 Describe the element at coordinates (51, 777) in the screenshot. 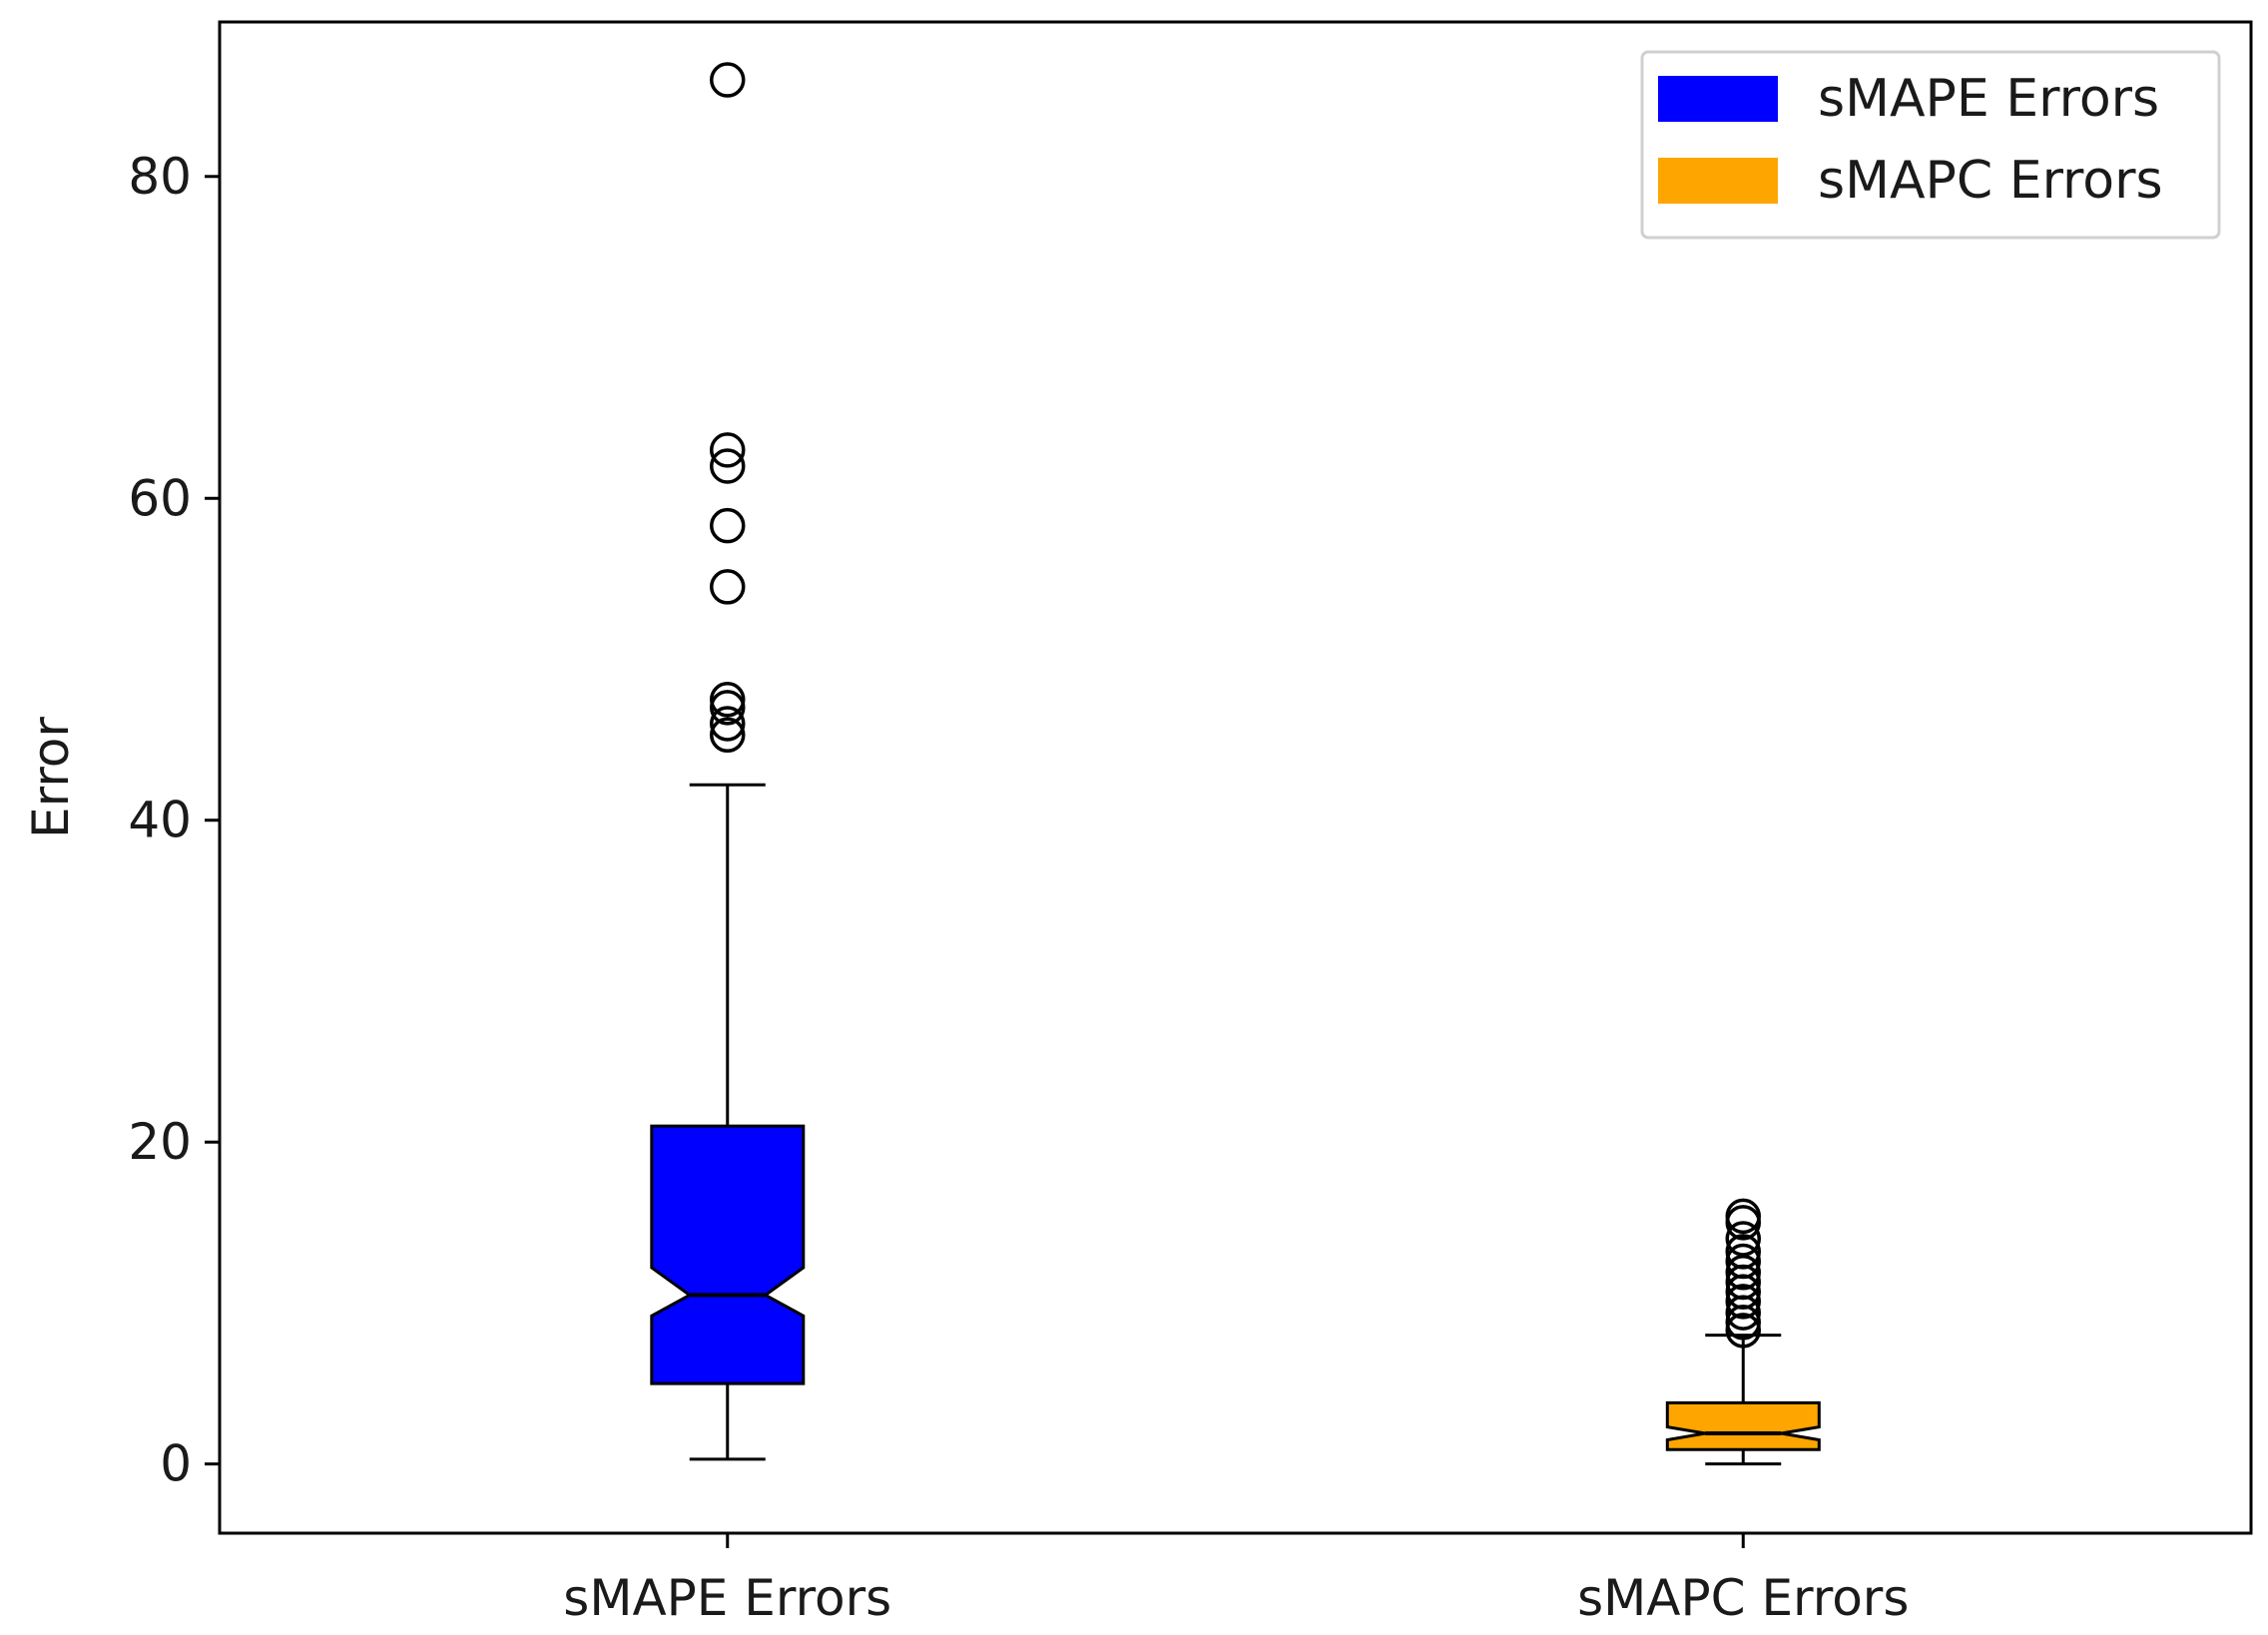

I see `y-axis-label: Error` at that location.